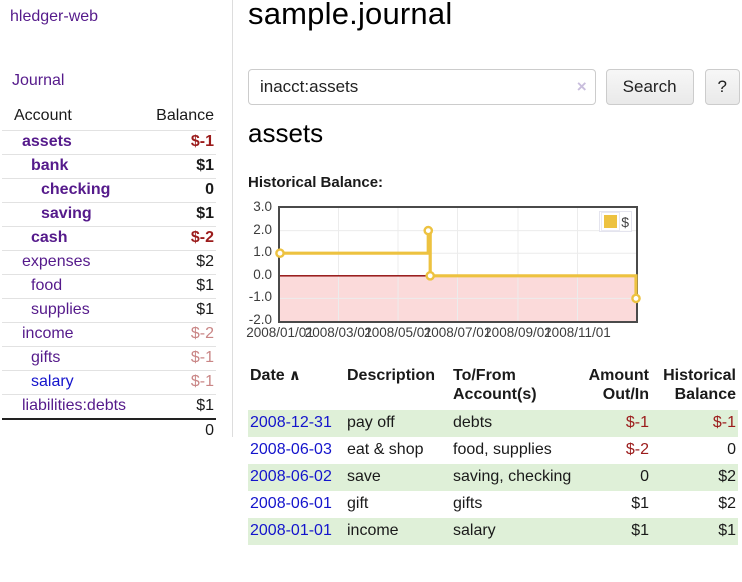  Describe the element at coordinates (637, 422) in the screenshot. I see `transaction-amount: $-1` at that location.